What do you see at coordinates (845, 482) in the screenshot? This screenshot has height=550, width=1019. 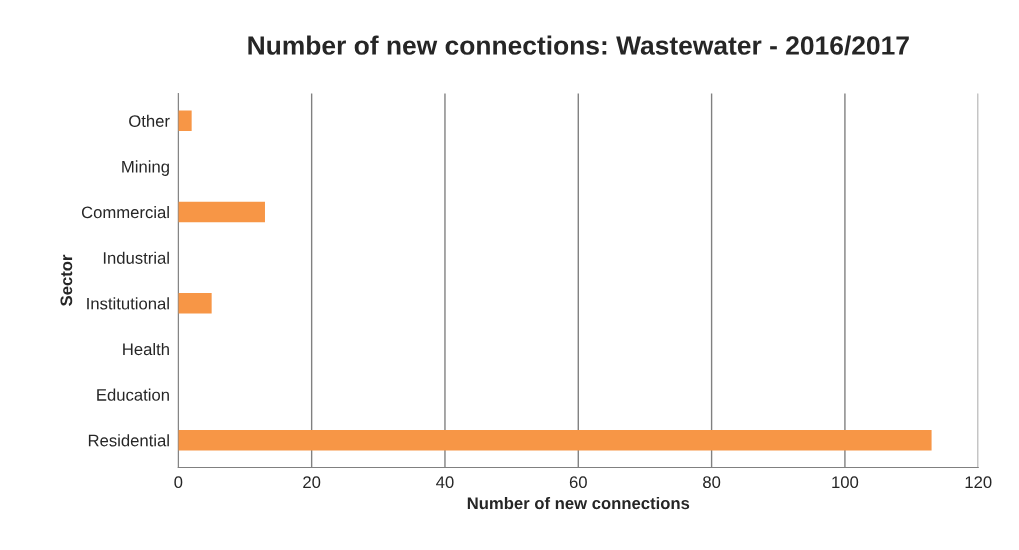 I see `x-tick-label: 100` at bounding box center [845, 482].